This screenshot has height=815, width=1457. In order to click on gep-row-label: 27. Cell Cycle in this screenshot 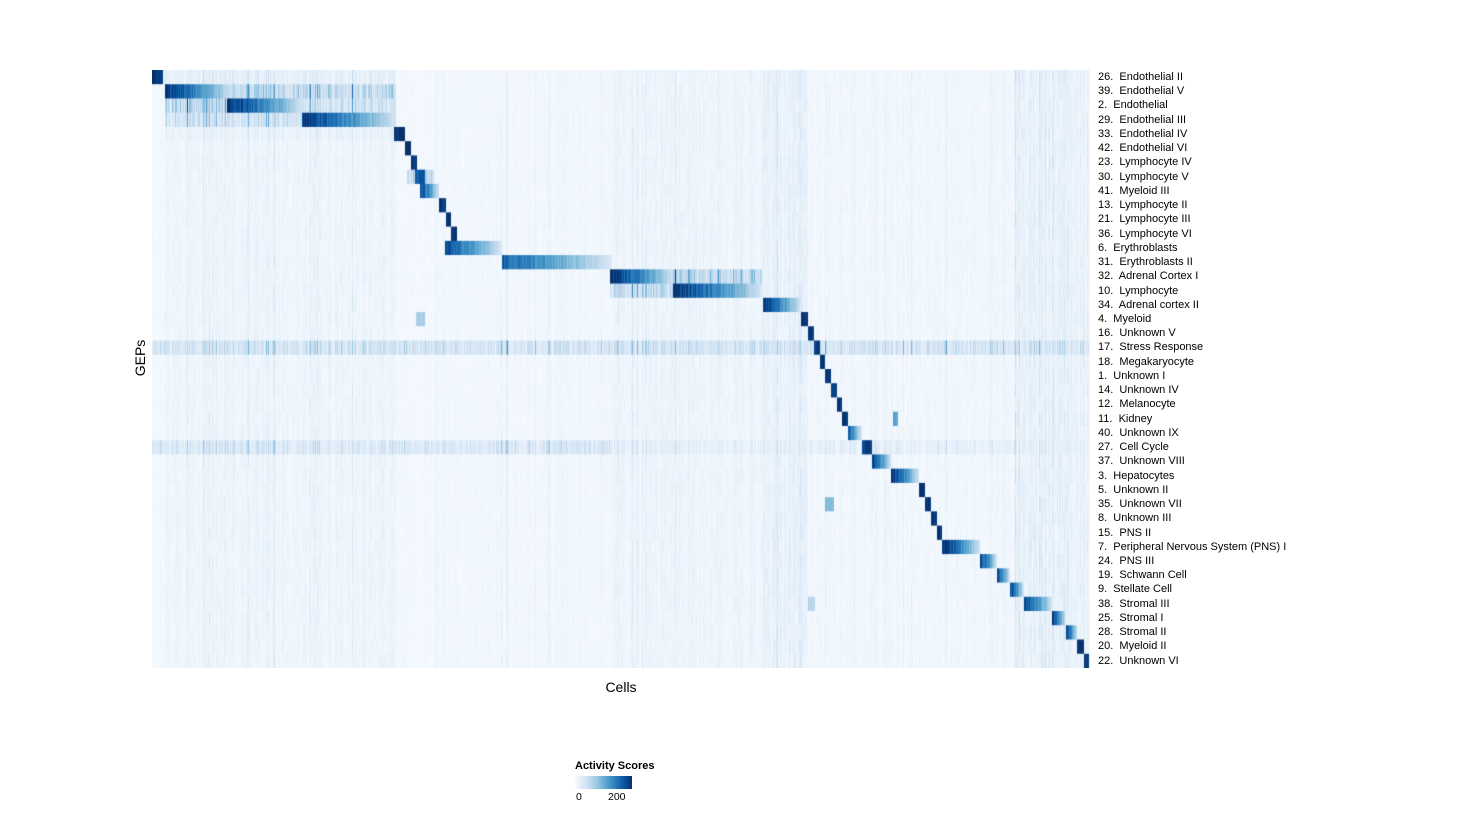, I will do `click(1133, 447)`.